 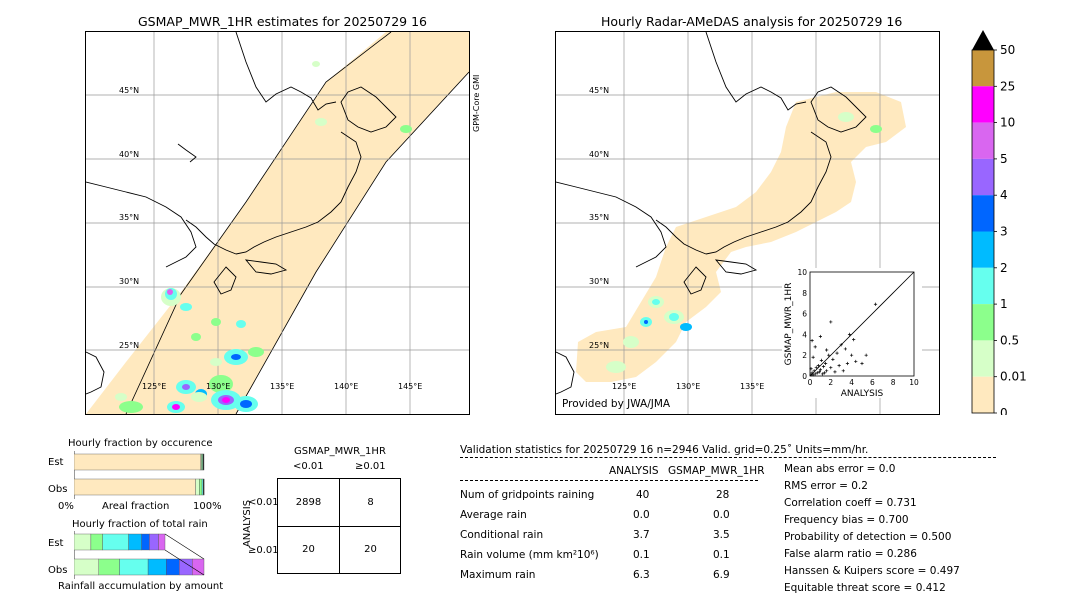 I want to click on occurence-chart, so click(x=142, y=475).